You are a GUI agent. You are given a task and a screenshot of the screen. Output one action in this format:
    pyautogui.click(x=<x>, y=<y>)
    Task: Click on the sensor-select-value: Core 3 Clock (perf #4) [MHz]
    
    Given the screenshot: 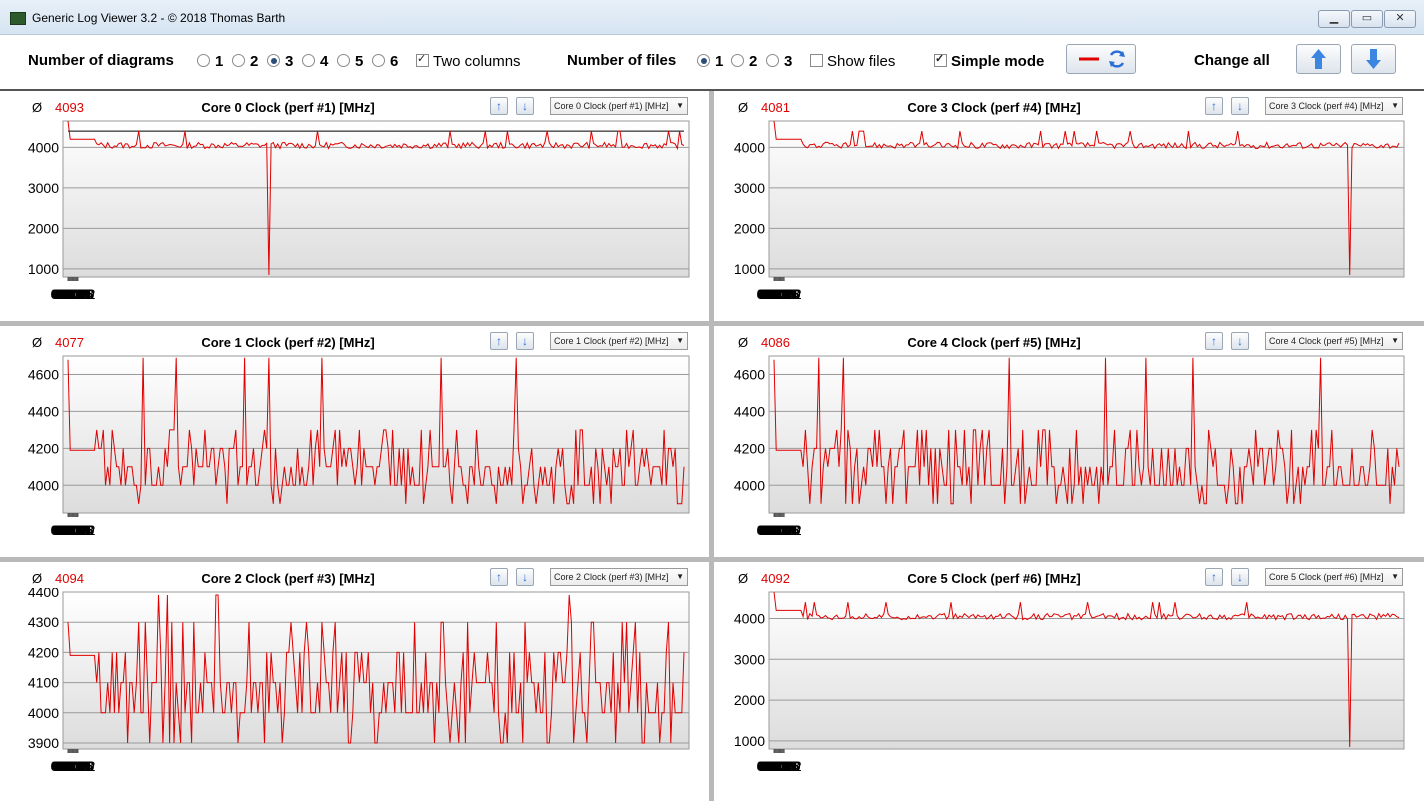 What is the action you would take?
    pyautogui.click(x=1326, y=106)
    